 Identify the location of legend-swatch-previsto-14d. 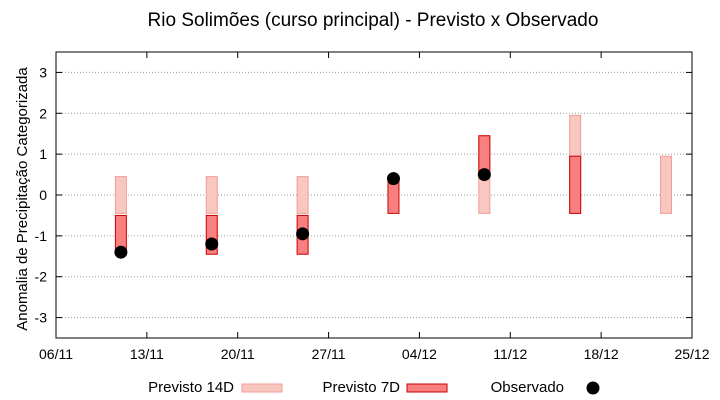
(262, 388).